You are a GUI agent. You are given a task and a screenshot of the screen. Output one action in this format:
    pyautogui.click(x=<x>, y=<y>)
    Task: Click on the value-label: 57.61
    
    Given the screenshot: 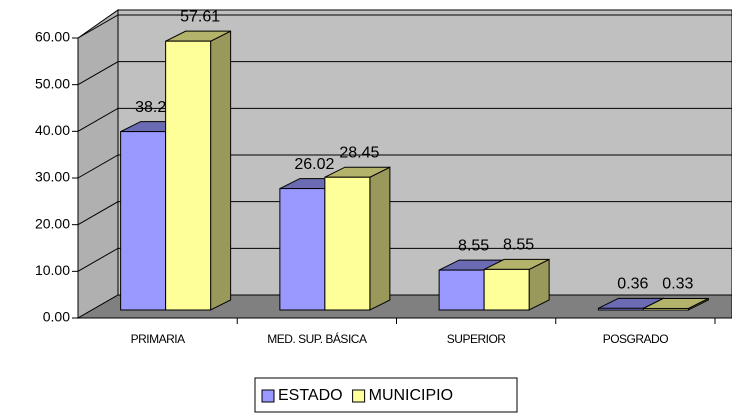 What is the action you would take?
    pyautogui.click(x=200, y=16)
    